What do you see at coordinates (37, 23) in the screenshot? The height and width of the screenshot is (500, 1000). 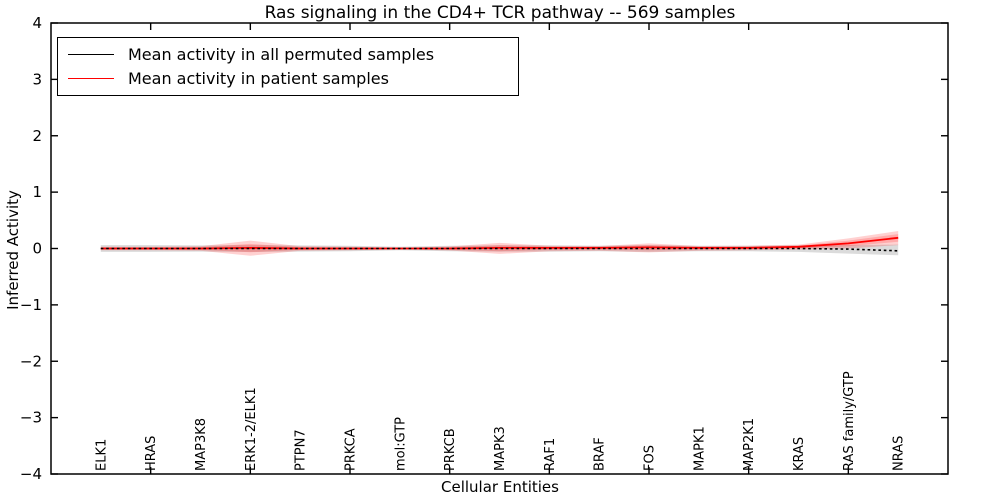 I see `y-tick-label: 4` at bounding box center [37, 23].